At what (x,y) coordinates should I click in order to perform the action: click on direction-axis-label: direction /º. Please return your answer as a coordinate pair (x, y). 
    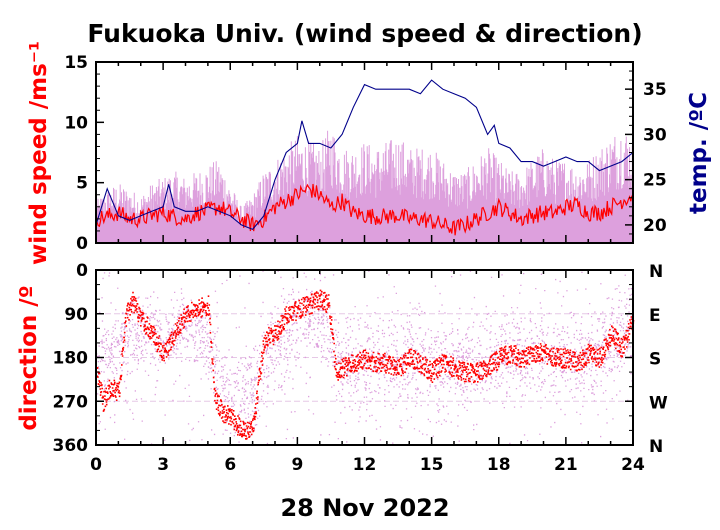
    Looking at the image, I should click on (29, 357).